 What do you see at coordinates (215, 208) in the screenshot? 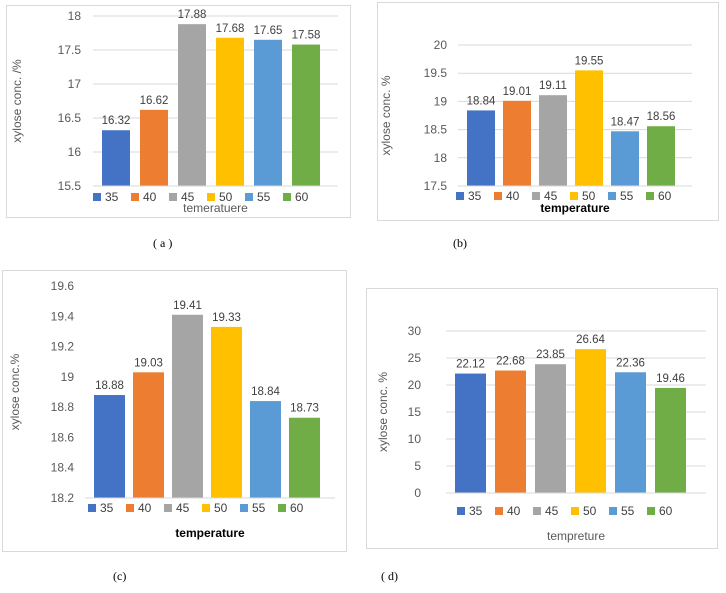
I see `x-axis-label: temeratuere` at bounding box center [215, 208].